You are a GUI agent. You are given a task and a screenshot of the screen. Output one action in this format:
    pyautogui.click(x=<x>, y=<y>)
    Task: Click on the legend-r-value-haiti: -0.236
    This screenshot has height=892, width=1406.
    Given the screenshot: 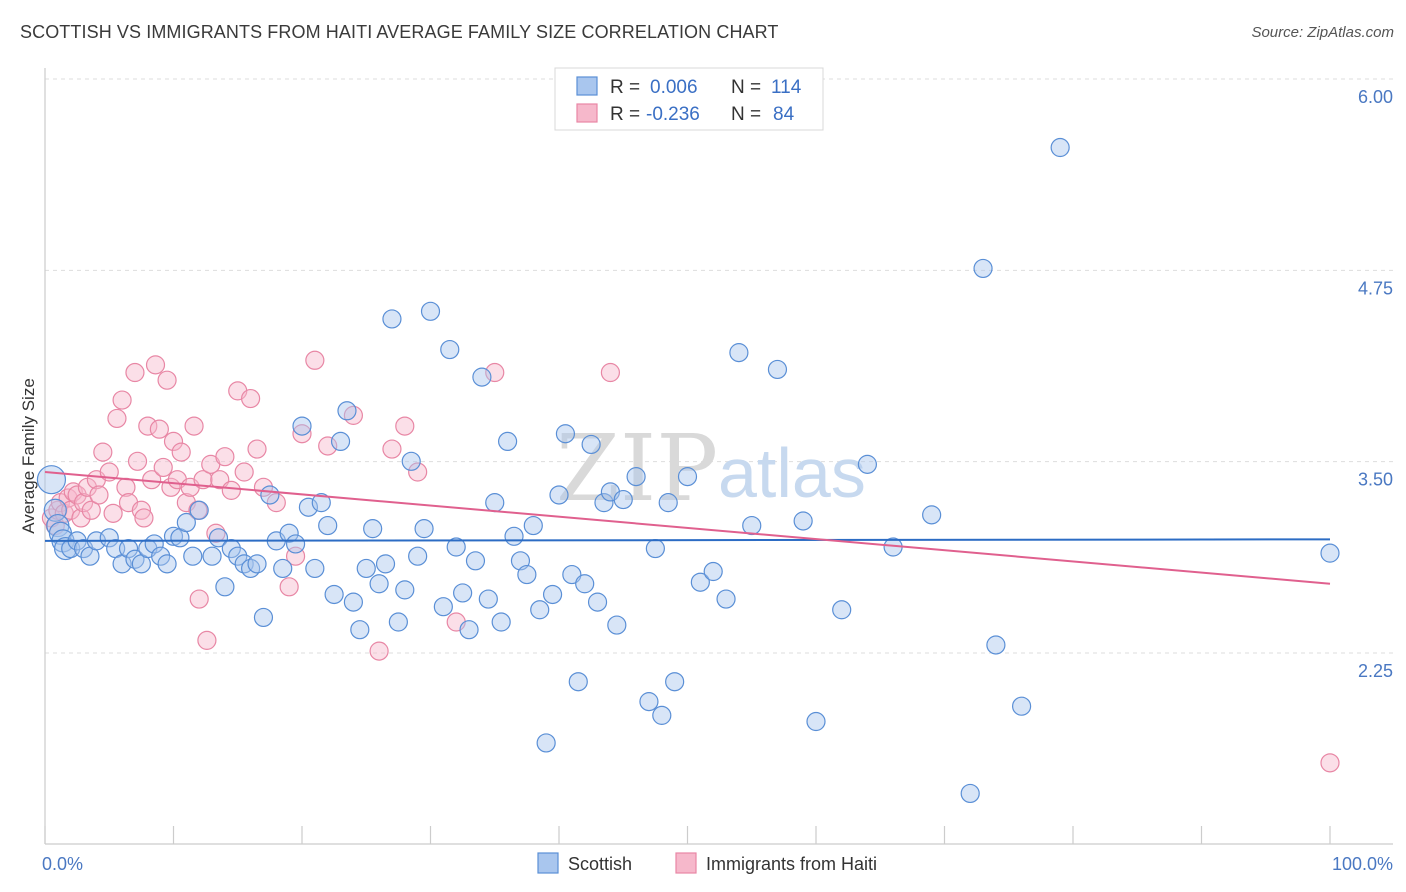 What is the action you would take?
    pyautogui.click(x=673, y=114)
    